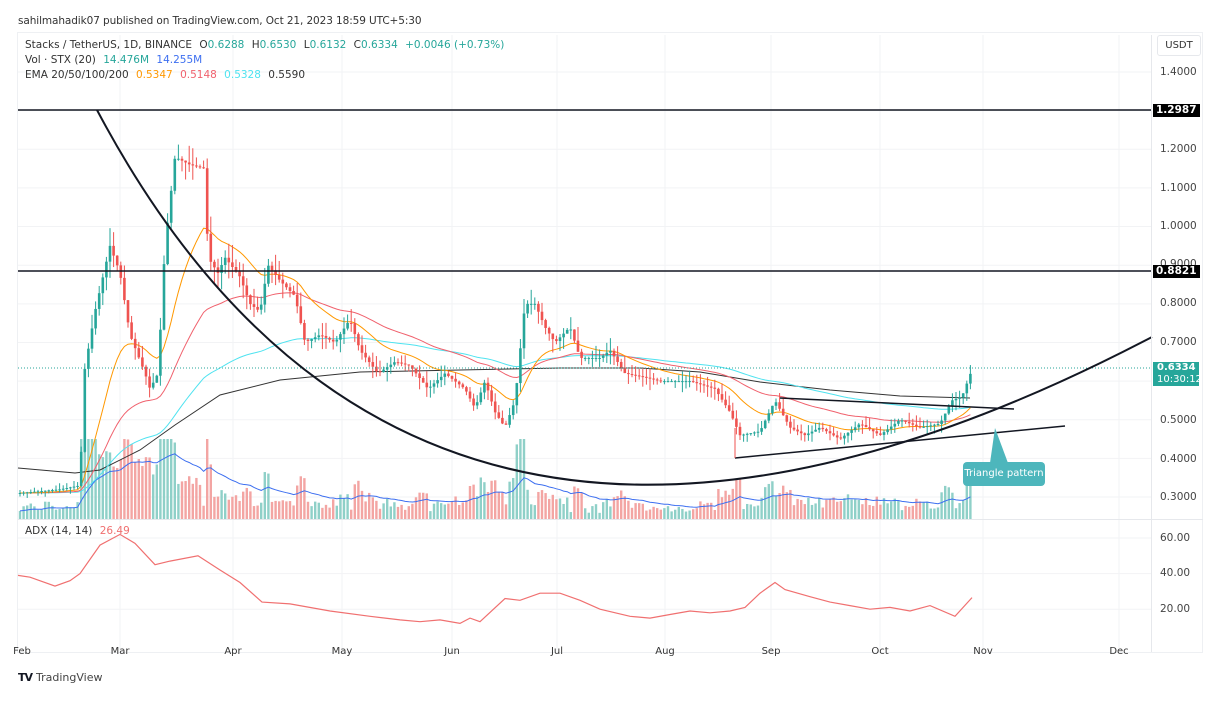  I want to click on adx-tick: 20.00, so click(1175, 609).